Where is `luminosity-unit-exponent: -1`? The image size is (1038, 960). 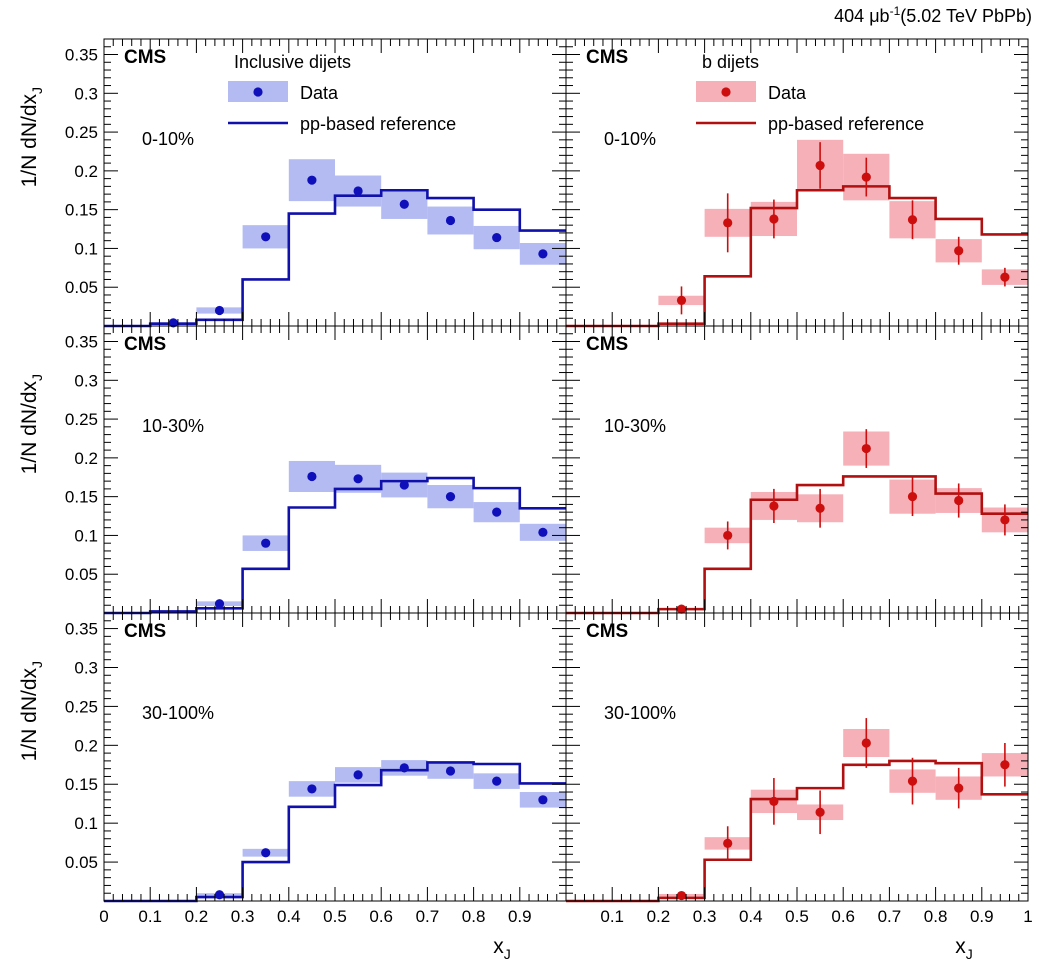 luminosity-unit-exponent: -1 is located at coordinates (895, 11).